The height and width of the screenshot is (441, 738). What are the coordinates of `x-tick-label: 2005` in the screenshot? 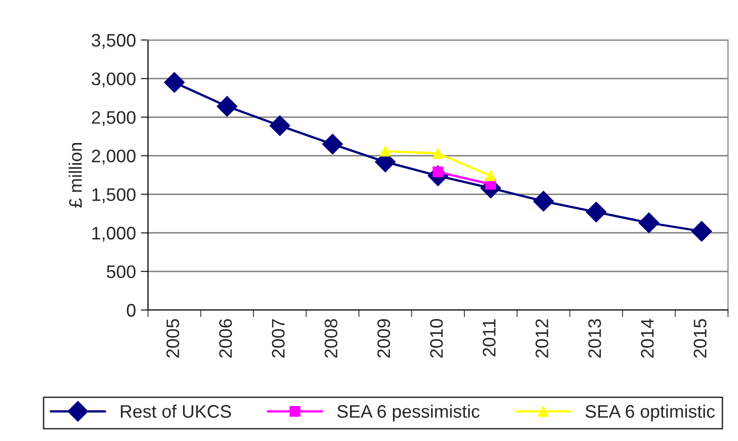 It's located at (173, 338).